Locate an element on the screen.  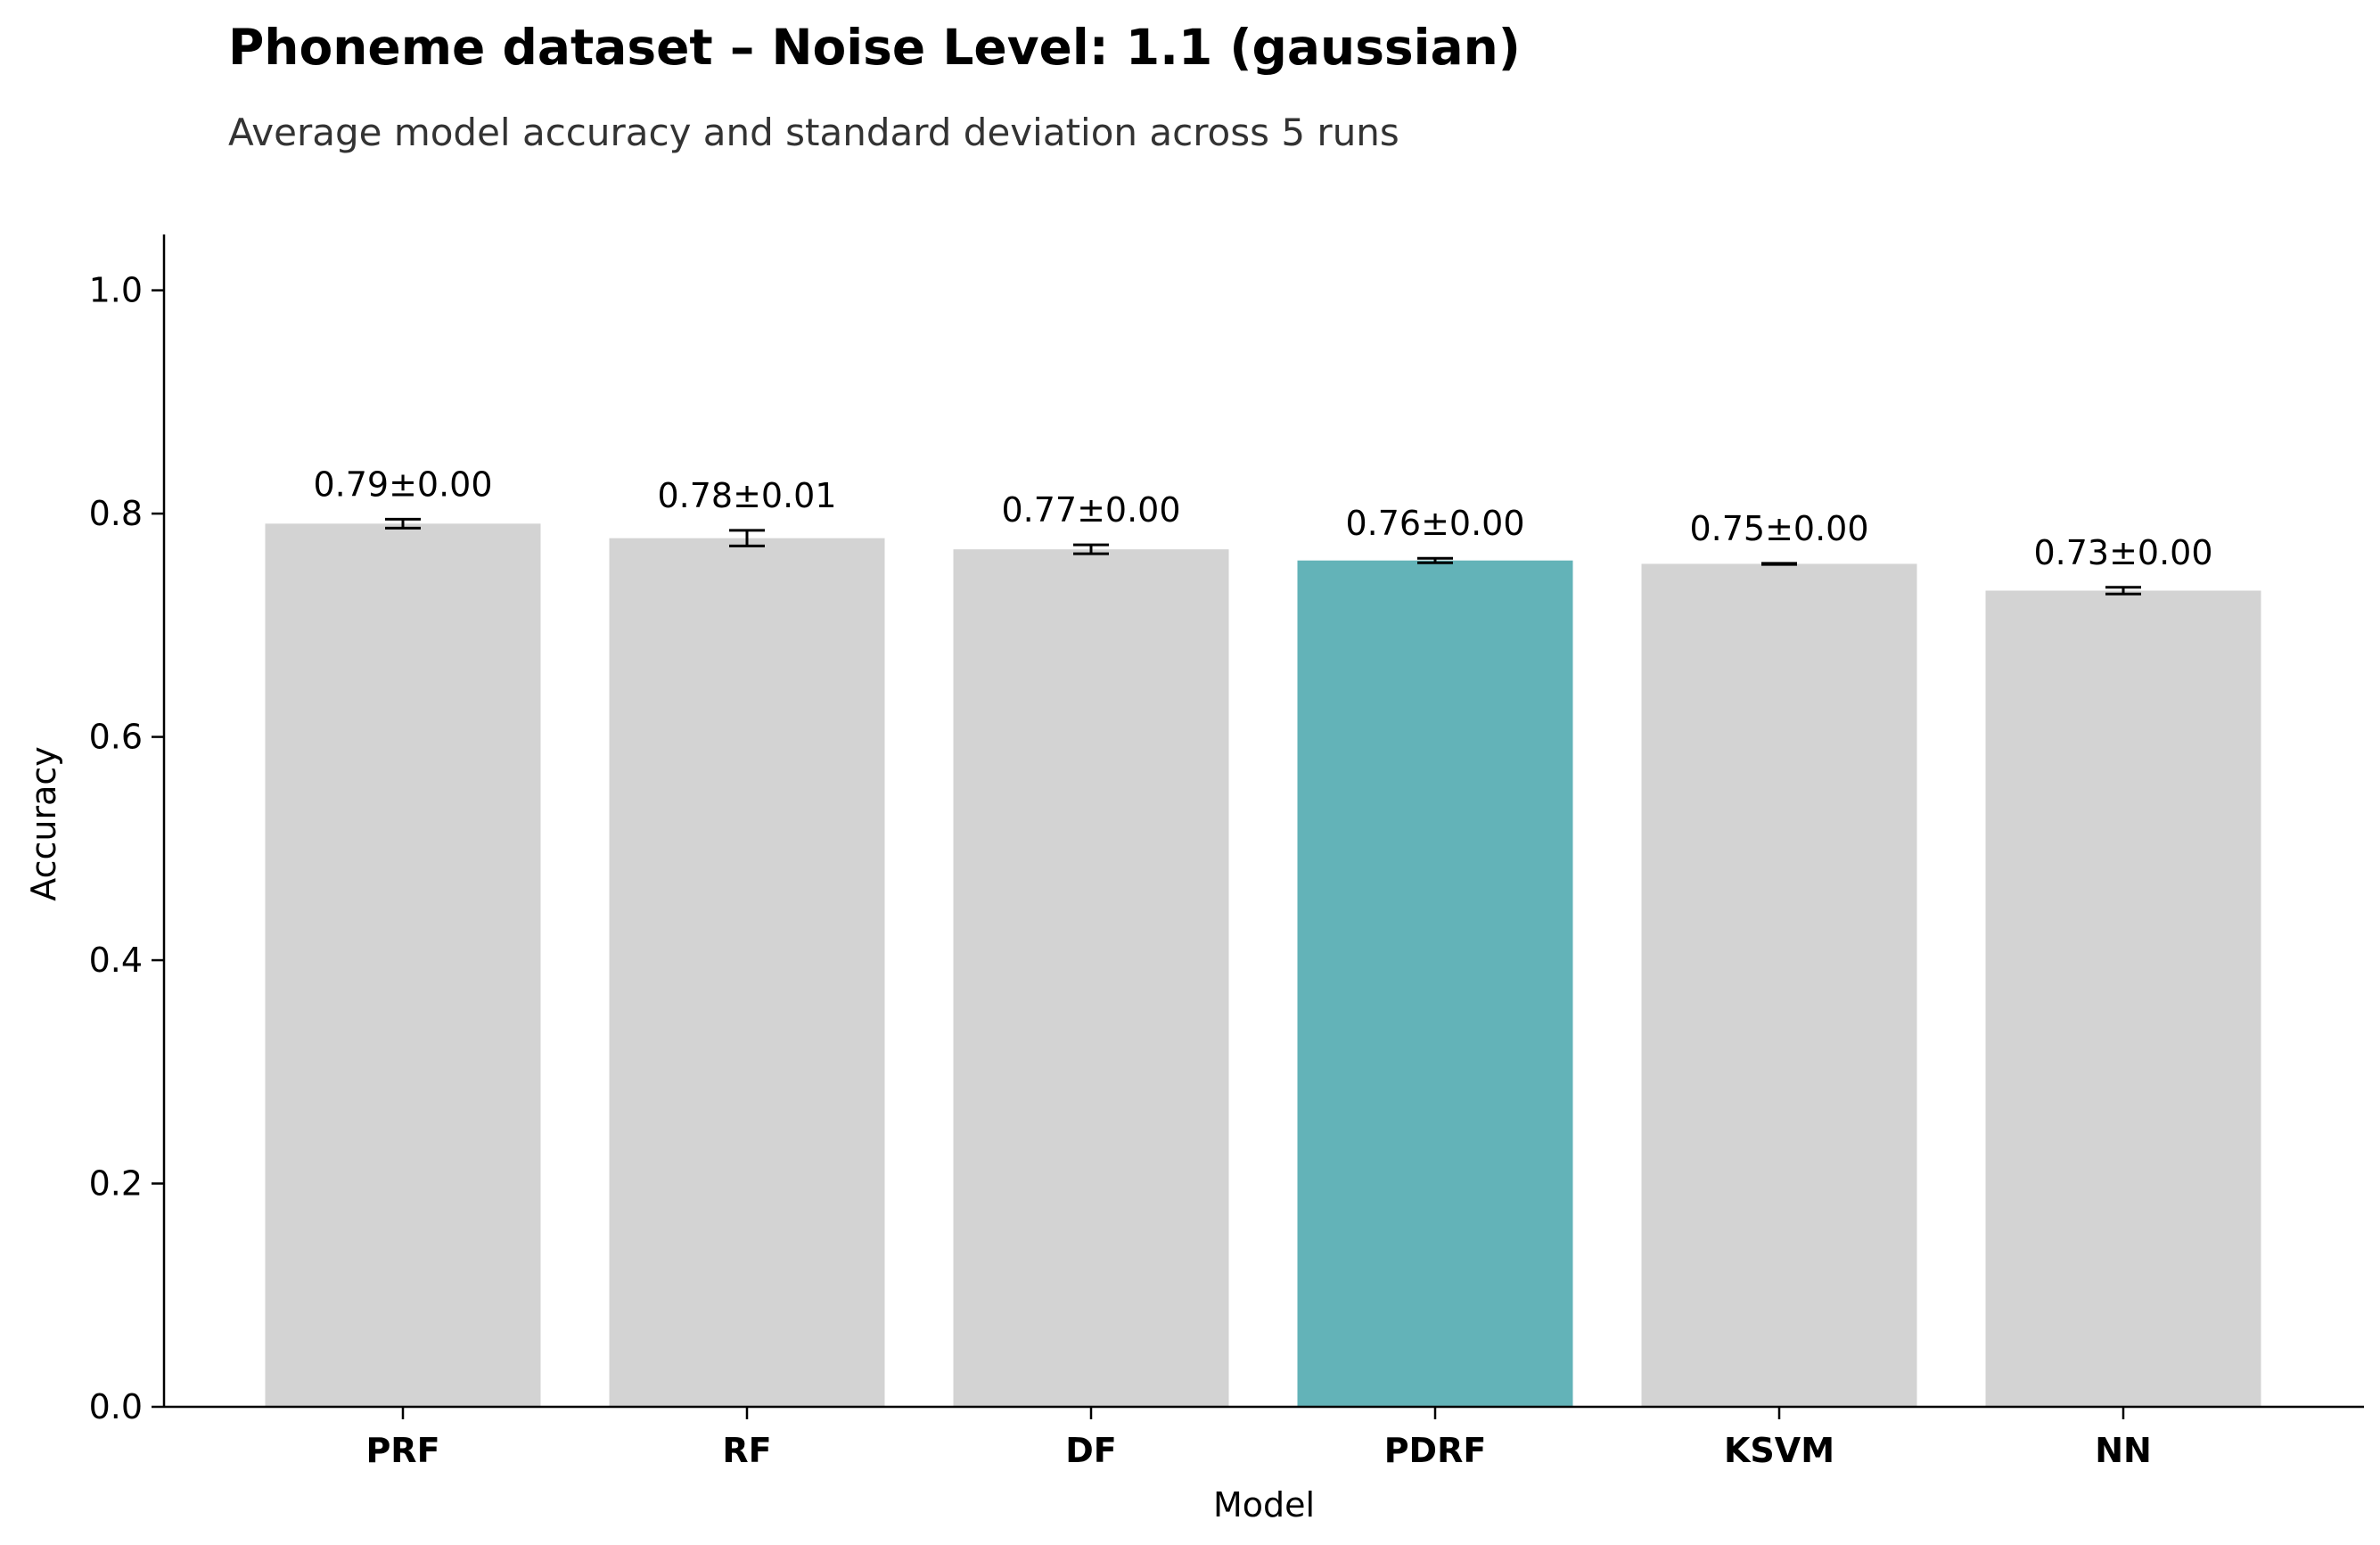
bar-ksvm is located at coordinates (1779, 985).